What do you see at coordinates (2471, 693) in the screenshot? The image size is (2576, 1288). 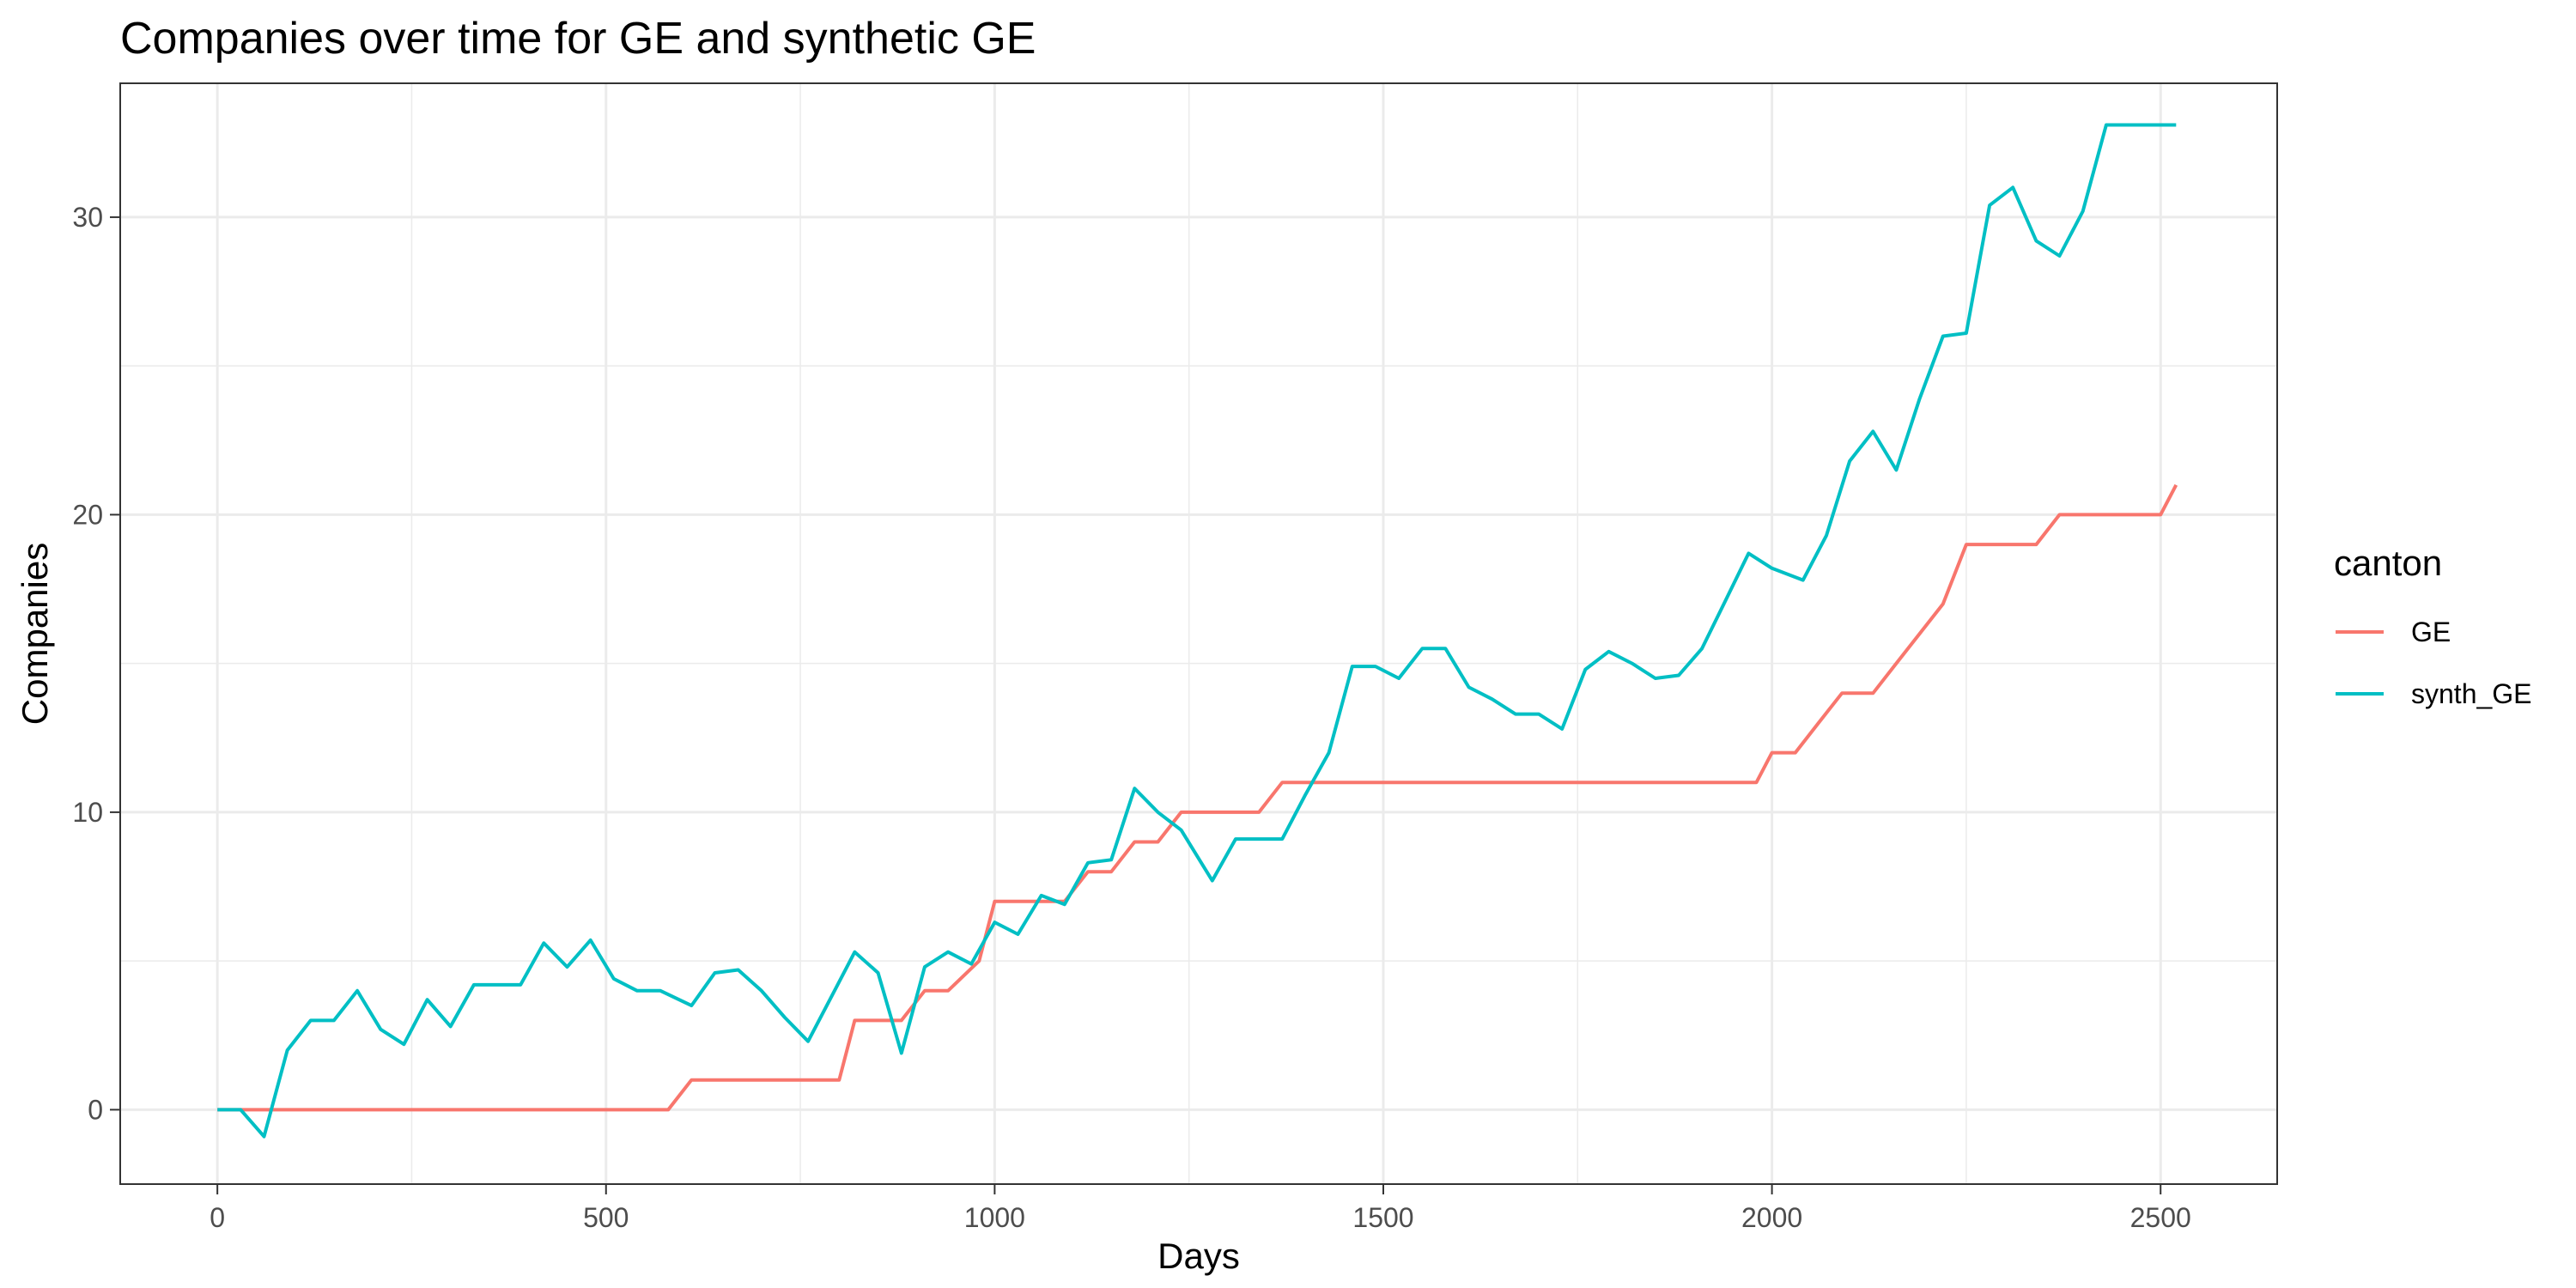 I see `legend-label-synth-ge: synth_GE` at bounding box center [2471, 693].